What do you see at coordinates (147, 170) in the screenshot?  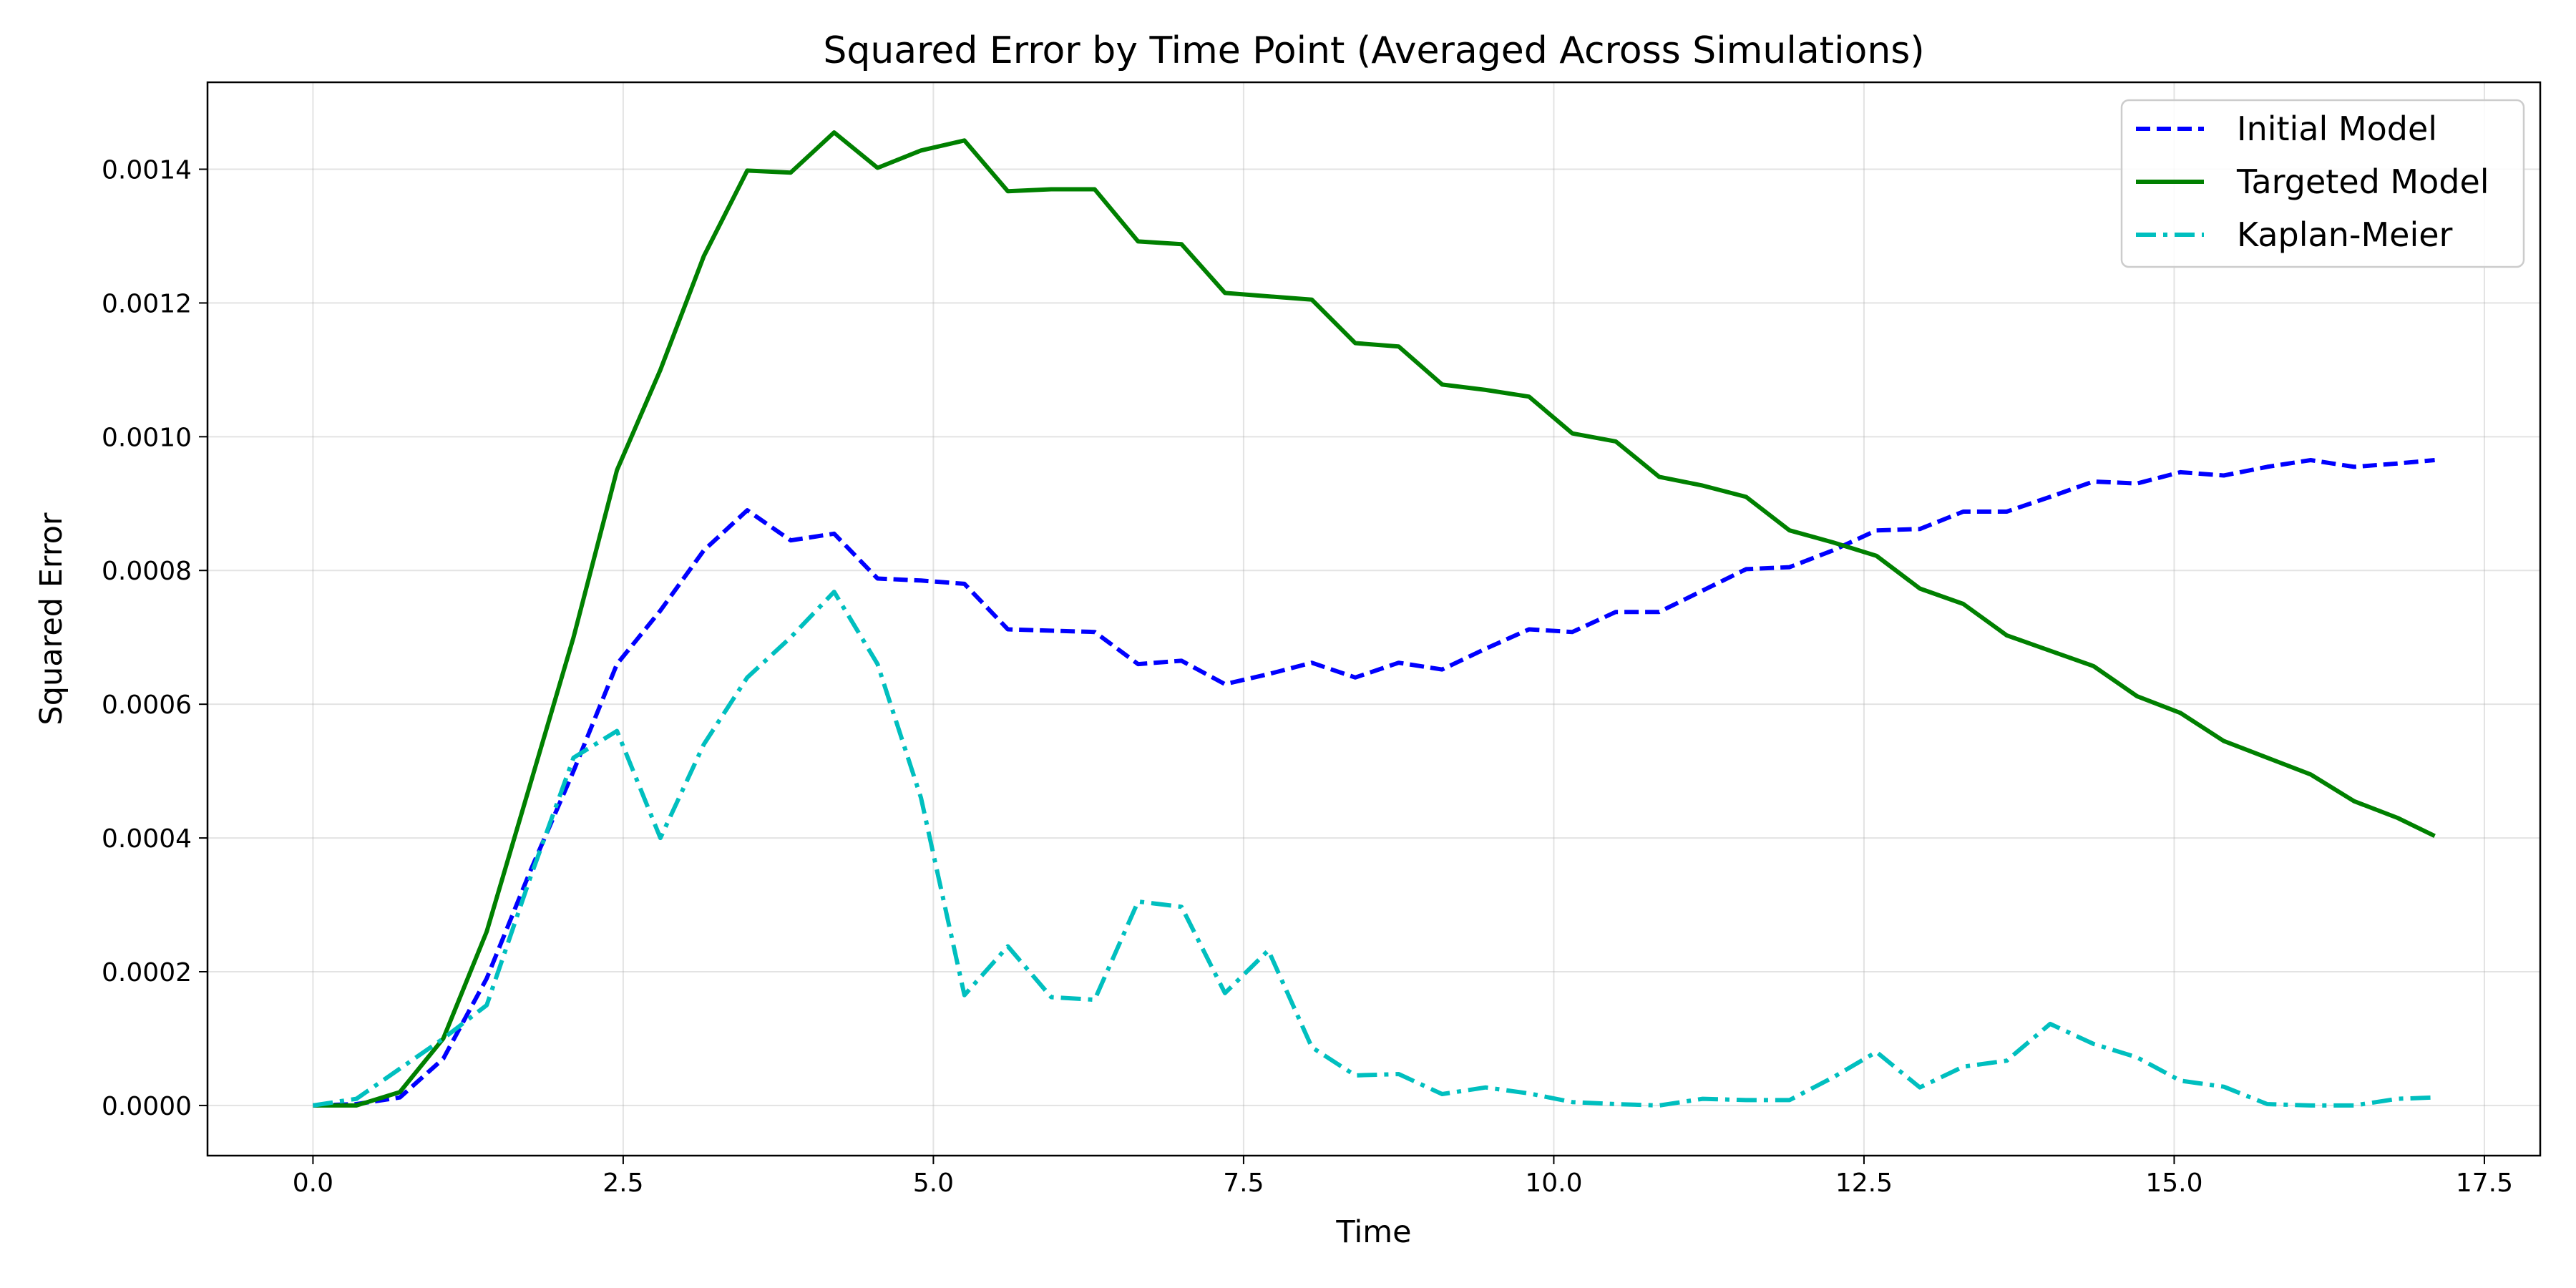 I see `y-tick-label: 0.0014` at bounding box center [147, 170].